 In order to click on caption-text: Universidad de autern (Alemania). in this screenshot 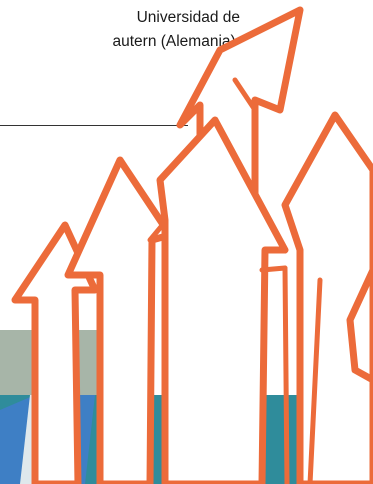, I will do `click(120, 30)`.